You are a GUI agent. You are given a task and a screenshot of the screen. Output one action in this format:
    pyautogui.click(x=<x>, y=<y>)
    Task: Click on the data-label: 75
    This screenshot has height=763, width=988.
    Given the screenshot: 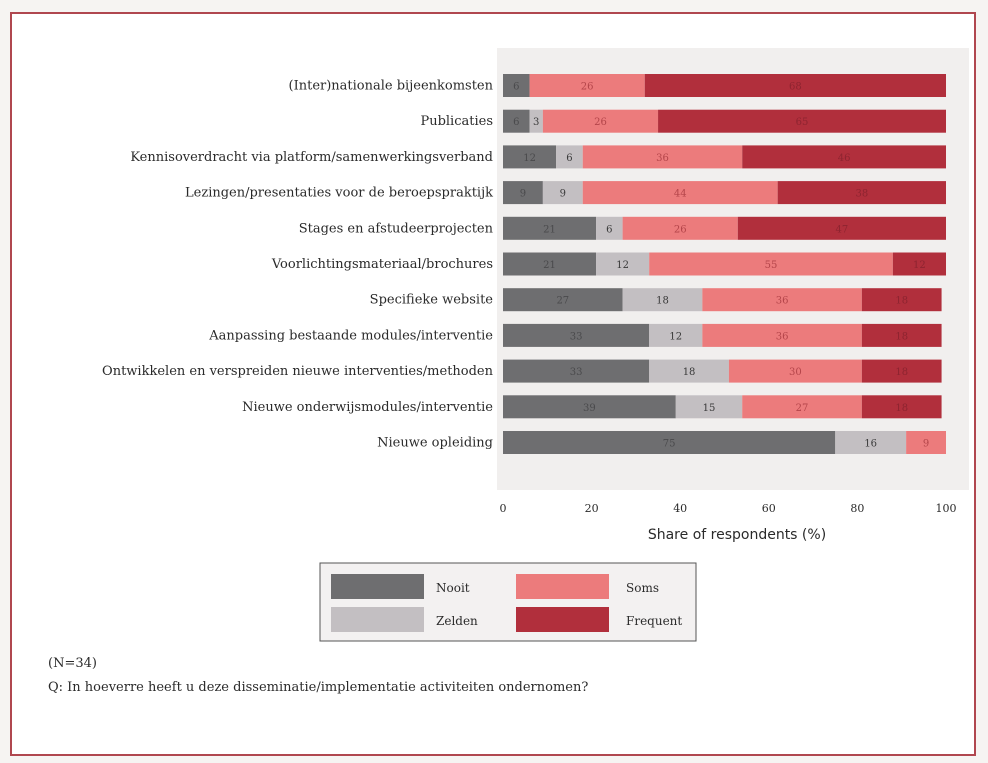 What is the action you would take?
    pyautogui.click(x=669, y=444)
    